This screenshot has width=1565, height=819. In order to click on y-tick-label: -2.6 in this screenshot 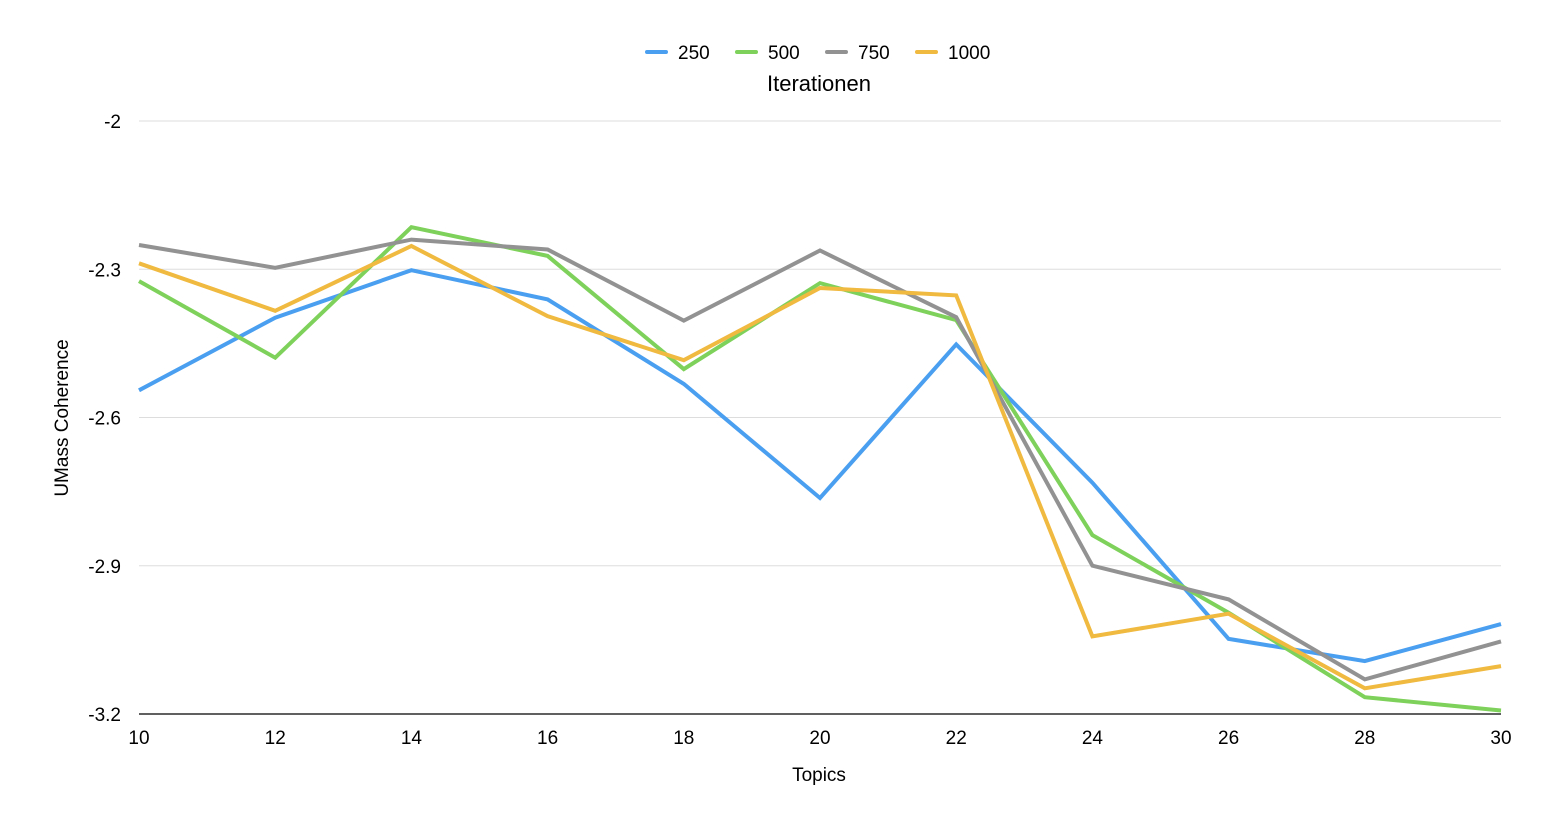, I will do `click(104, 419)`.